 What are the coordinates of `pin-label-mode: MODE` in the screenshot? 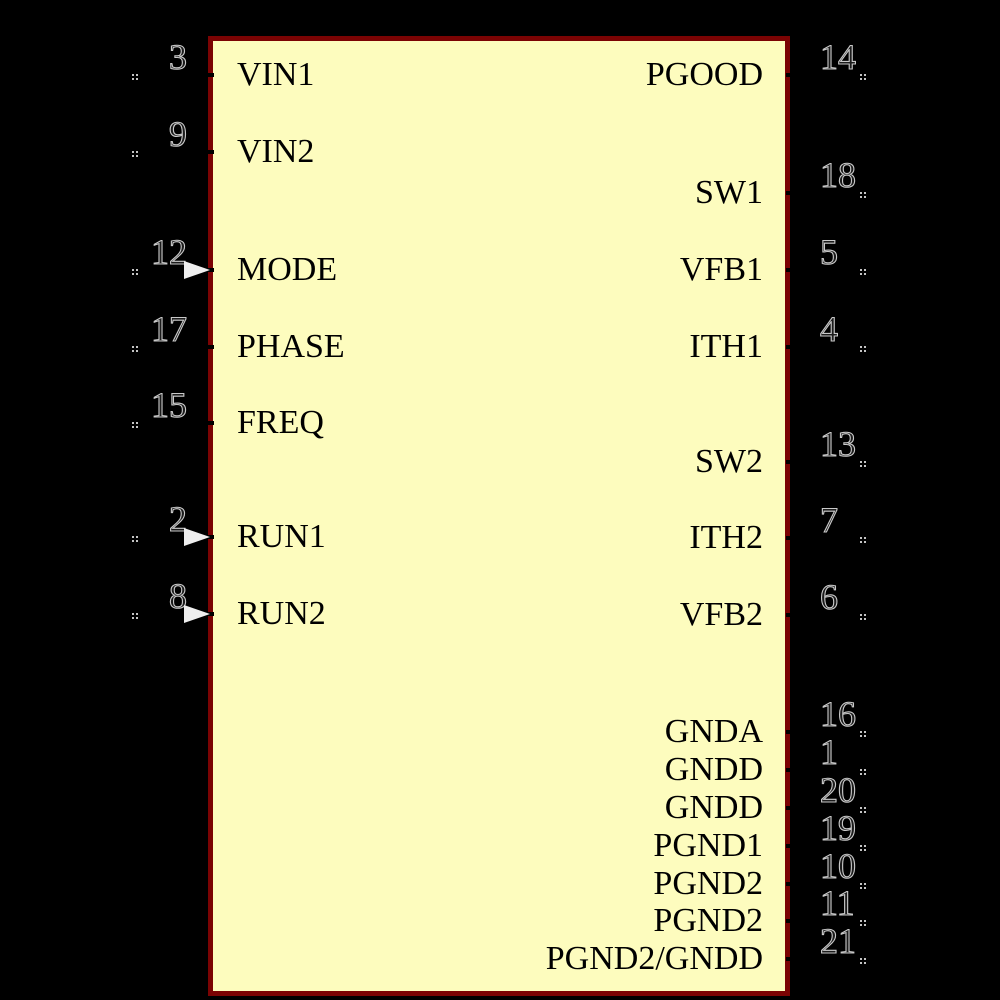 It's located at (287, 269).